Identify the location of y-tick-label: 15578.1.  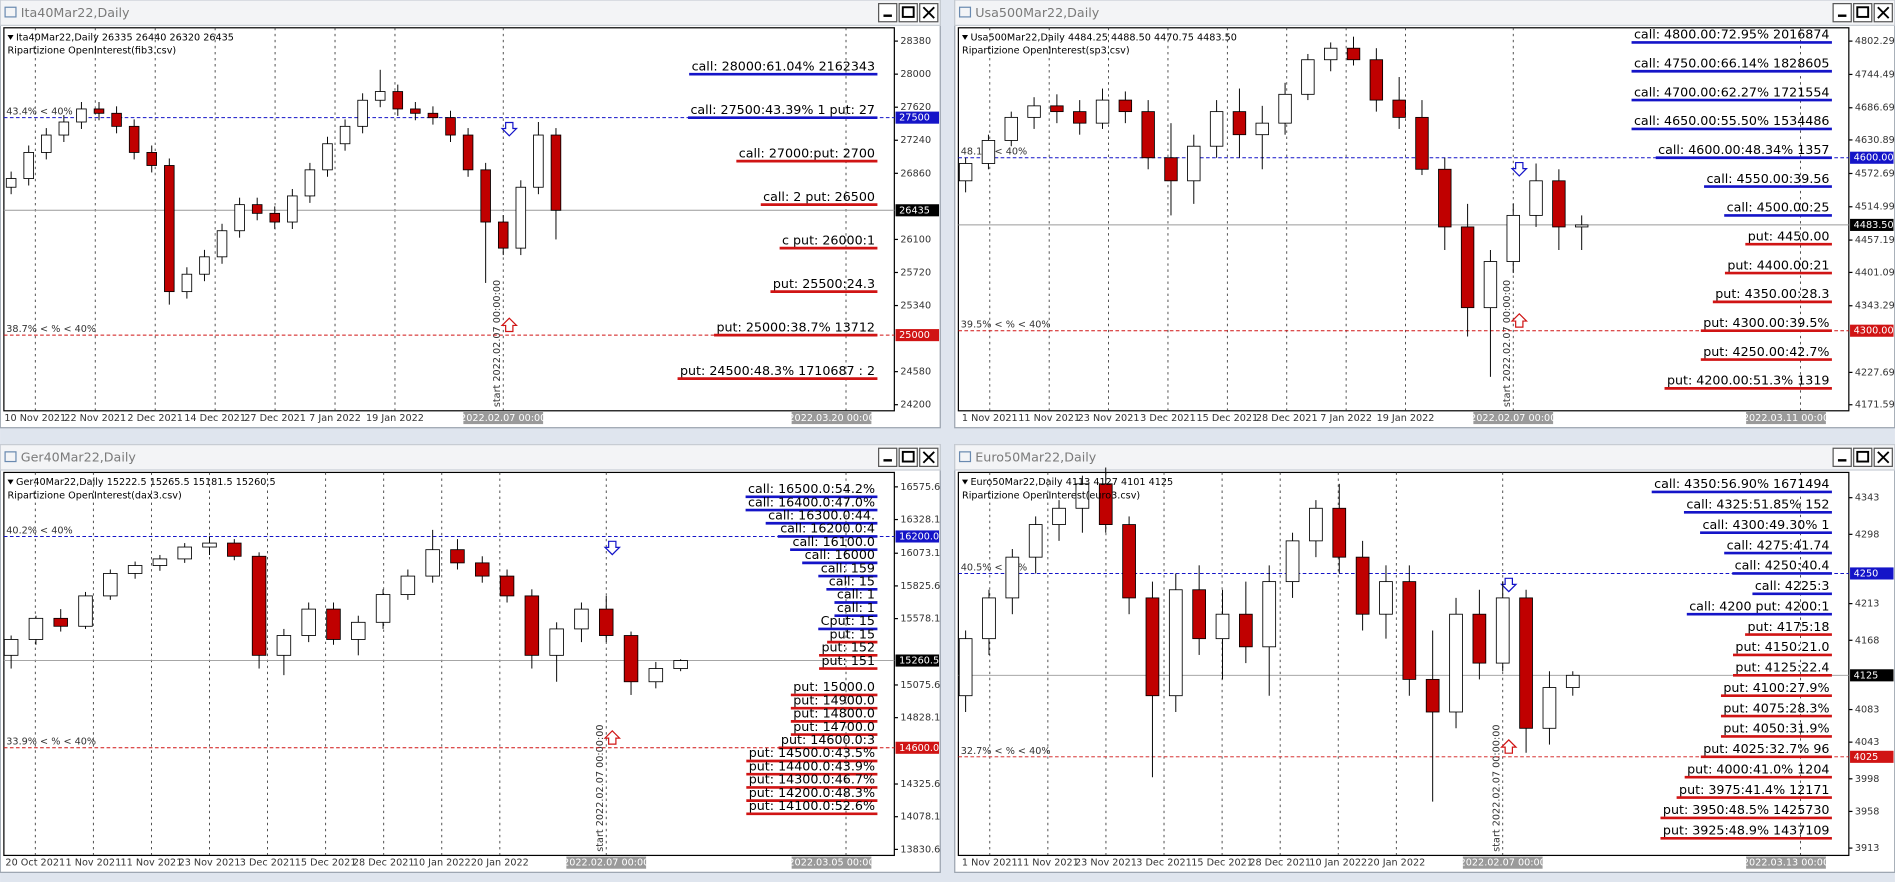
(920, 619).